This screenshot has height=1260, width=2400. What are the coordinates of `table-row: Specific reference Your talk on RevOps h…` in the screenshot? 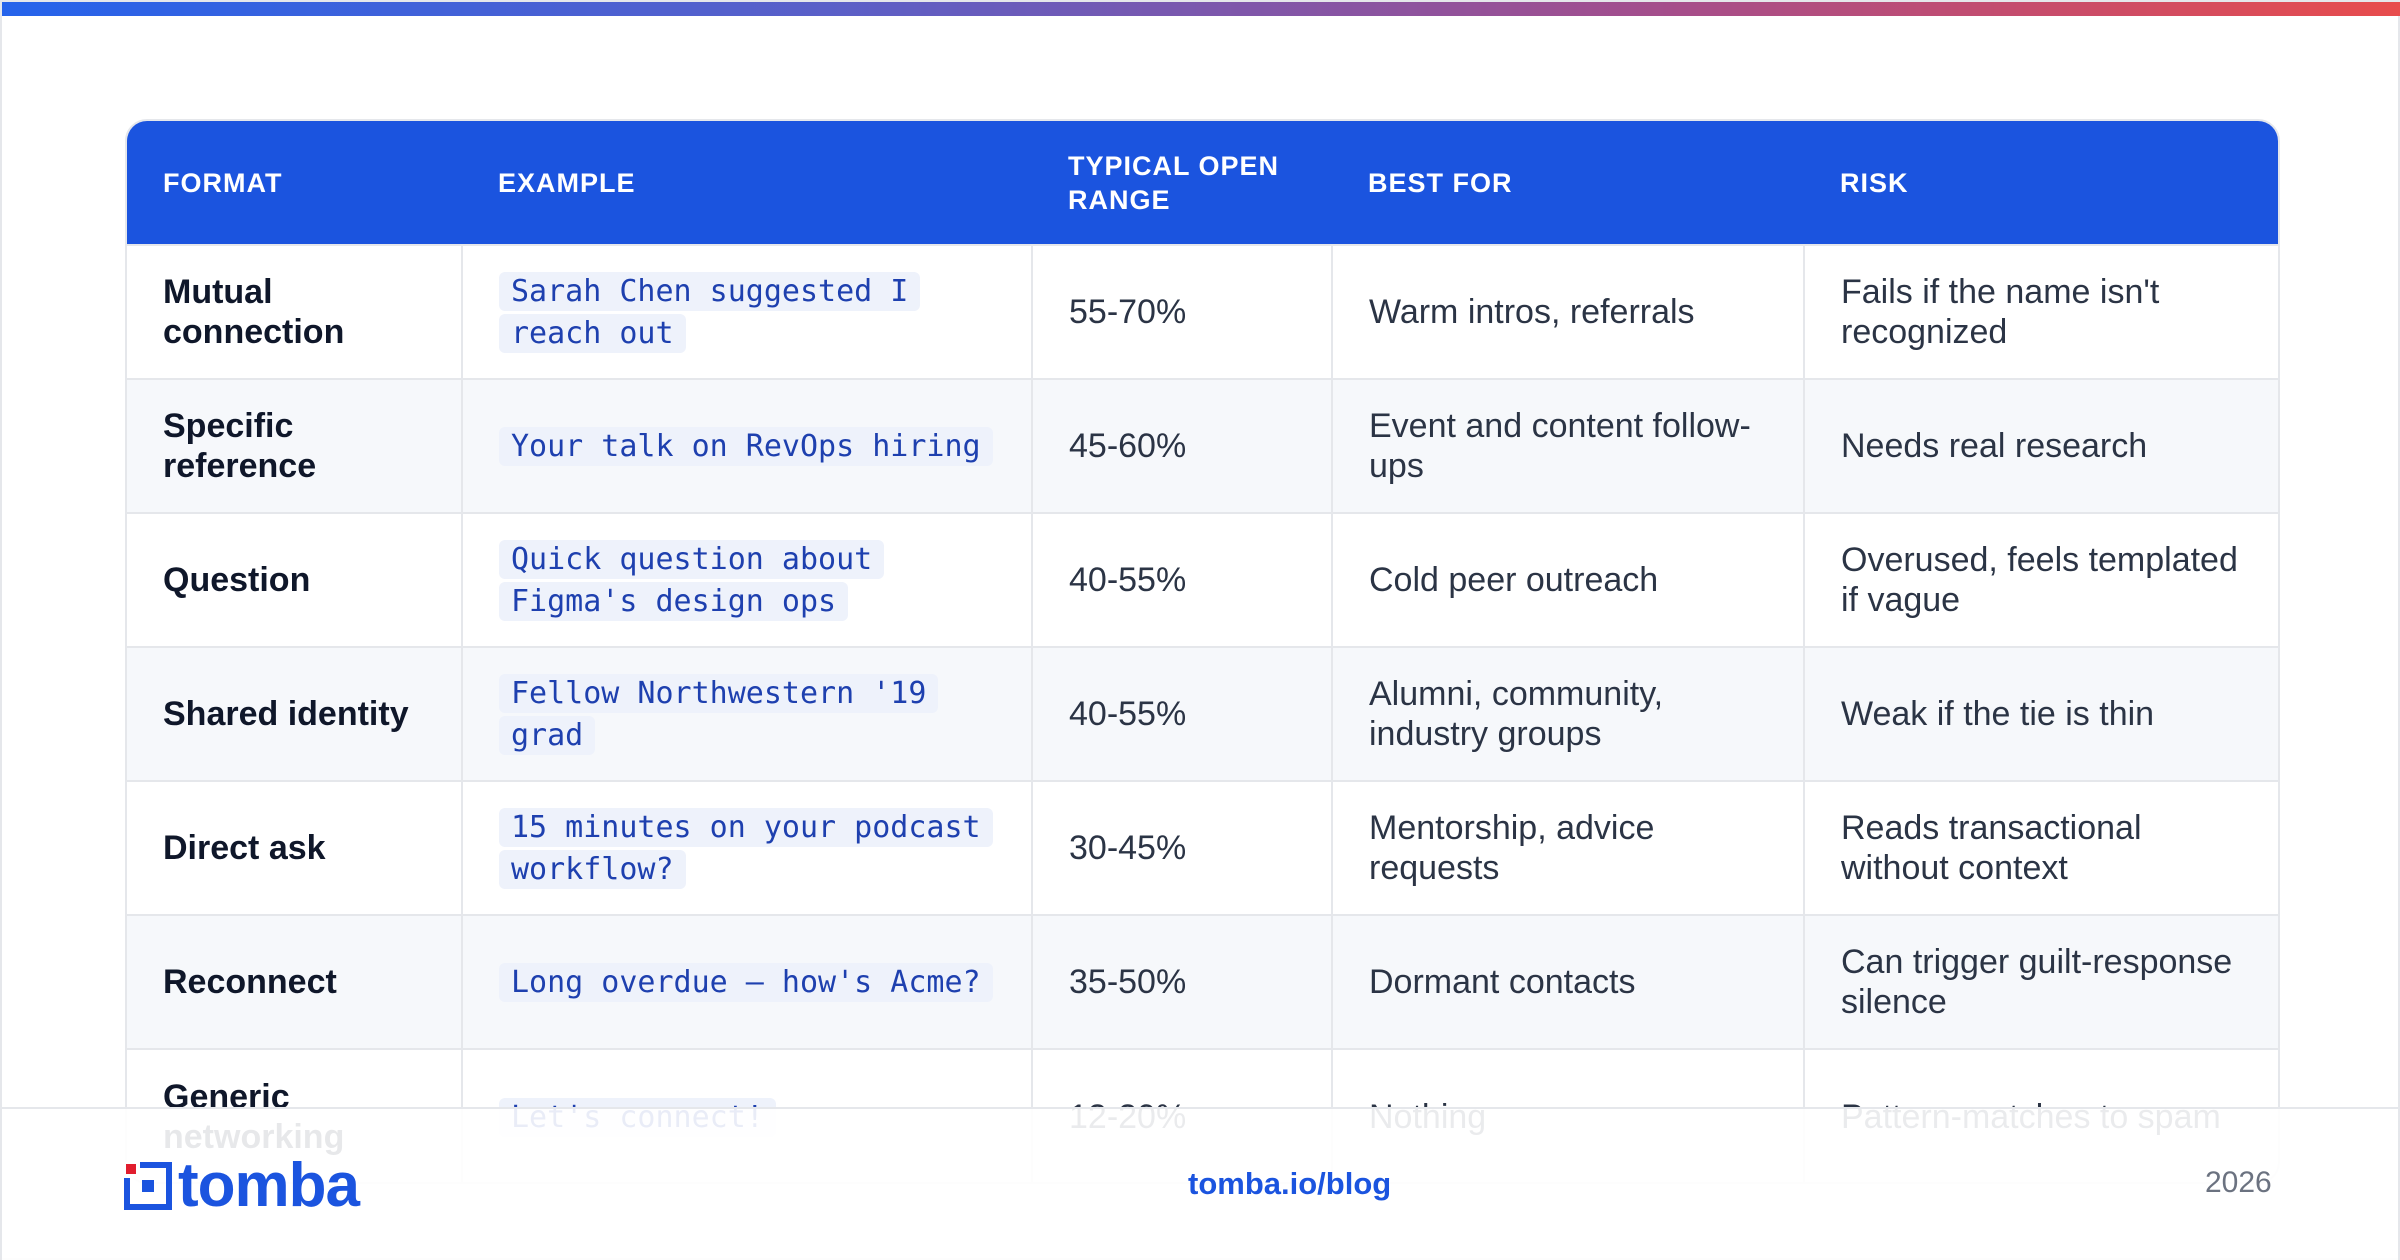 It's located at (1202, 445).